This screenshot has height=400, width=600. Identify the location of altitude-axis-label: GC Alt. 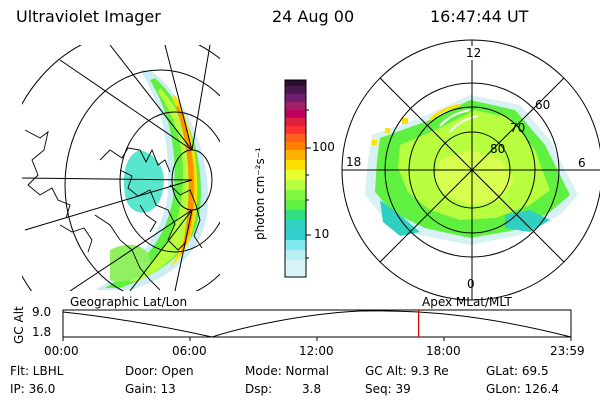
(19, 325).